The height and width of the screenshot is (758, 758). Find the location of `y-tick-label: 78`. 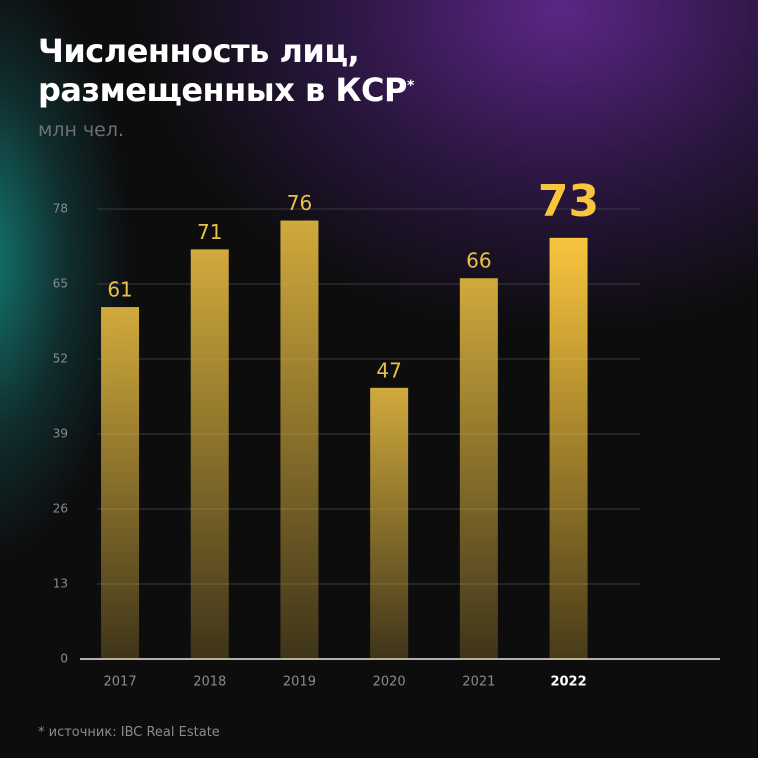

y-tick-label: 78 is located at coordinates (60, 209).